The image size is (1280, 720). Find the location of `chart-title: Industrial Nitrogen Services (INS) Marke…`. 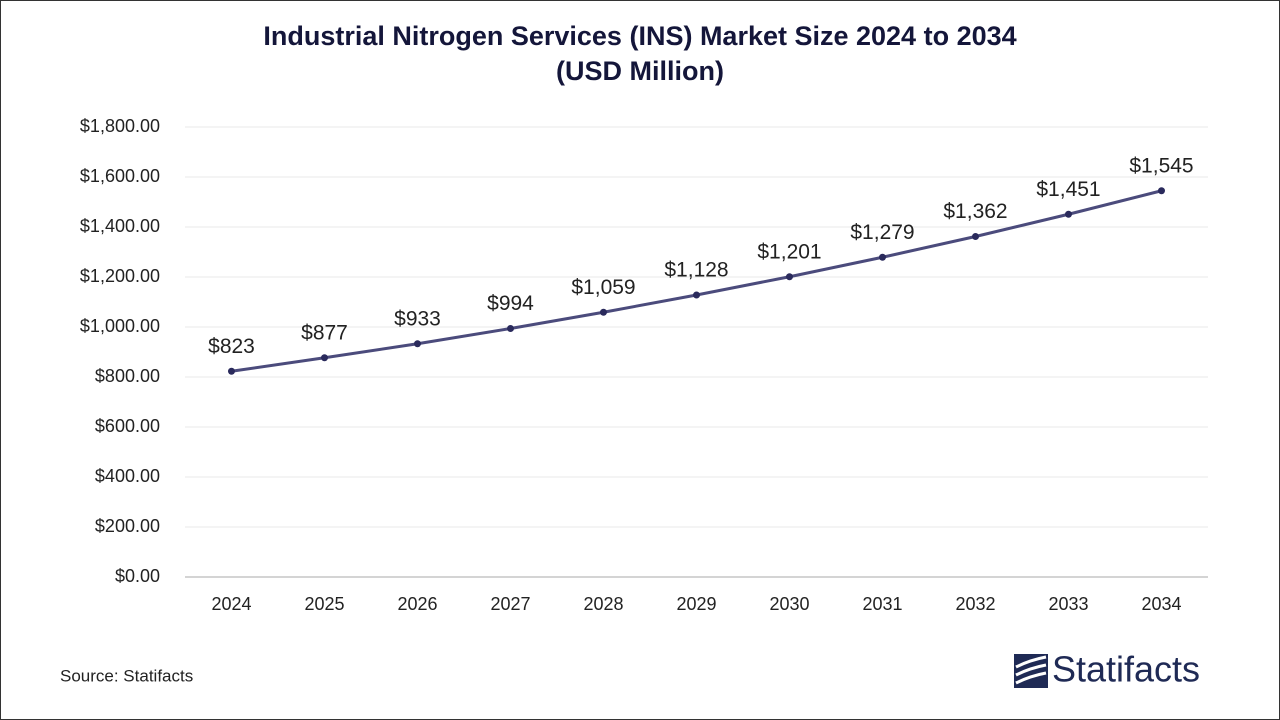

chart-title: Industrial Nitrogen Services (INS) Marke… is located at coordinates (639, 36).